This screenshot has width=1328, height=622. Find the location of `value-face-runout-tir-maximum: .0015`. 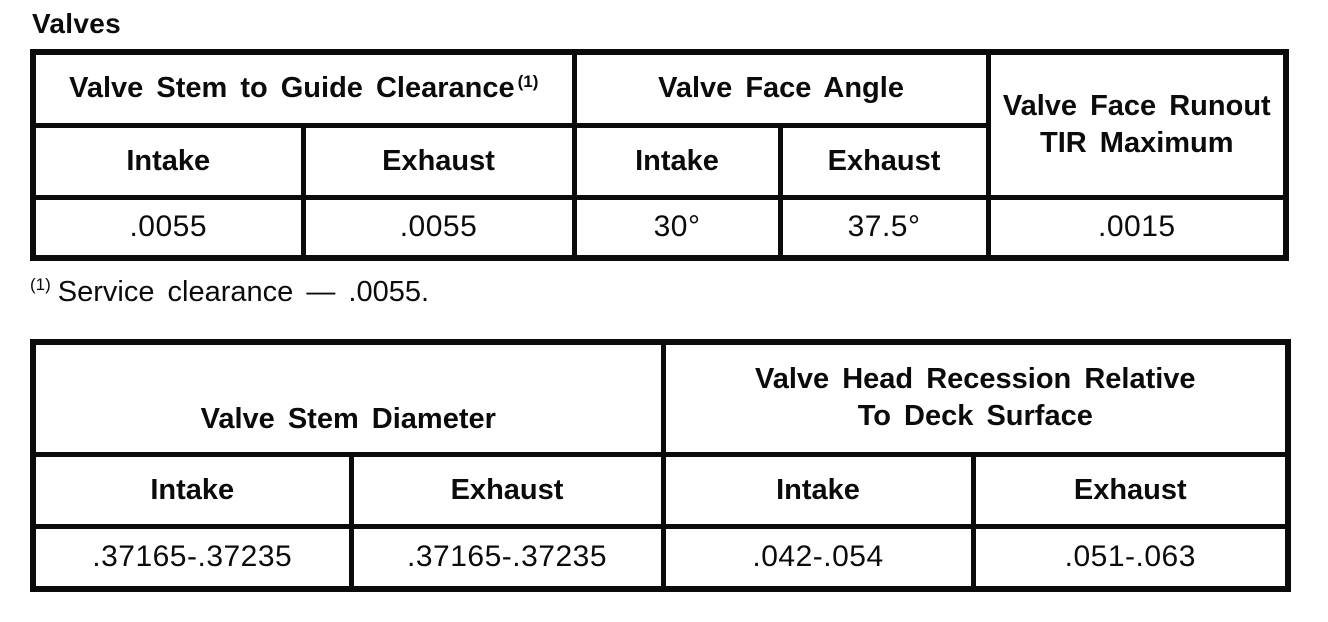

value-face-runout-tir-maximum: .0015 is located at coordinates (1137, 227).